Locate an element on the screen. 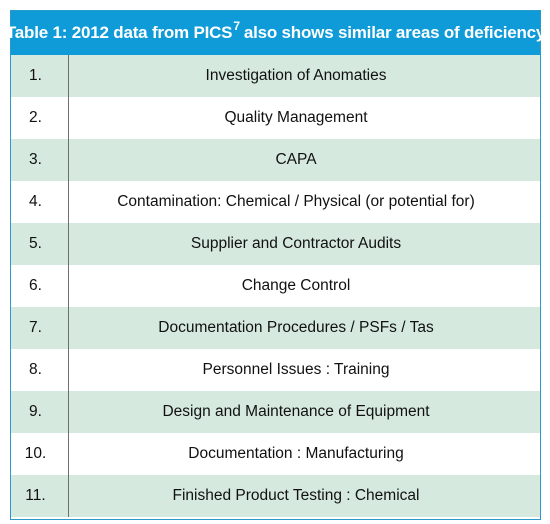 This screenshot has height=524, width=550. row-item: Investigation of Anomaties is located at coordinates (296, 75).